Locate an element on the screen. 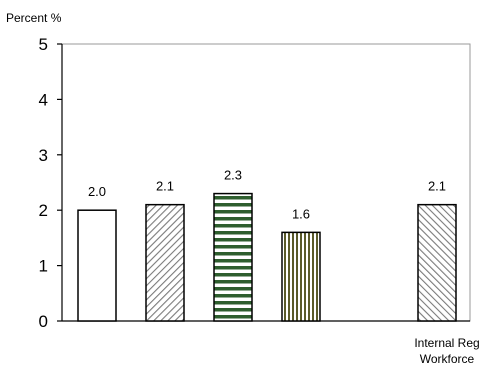 The image size is (501, 373). y-tick-label: 3 is located at coordinates (43, 155).